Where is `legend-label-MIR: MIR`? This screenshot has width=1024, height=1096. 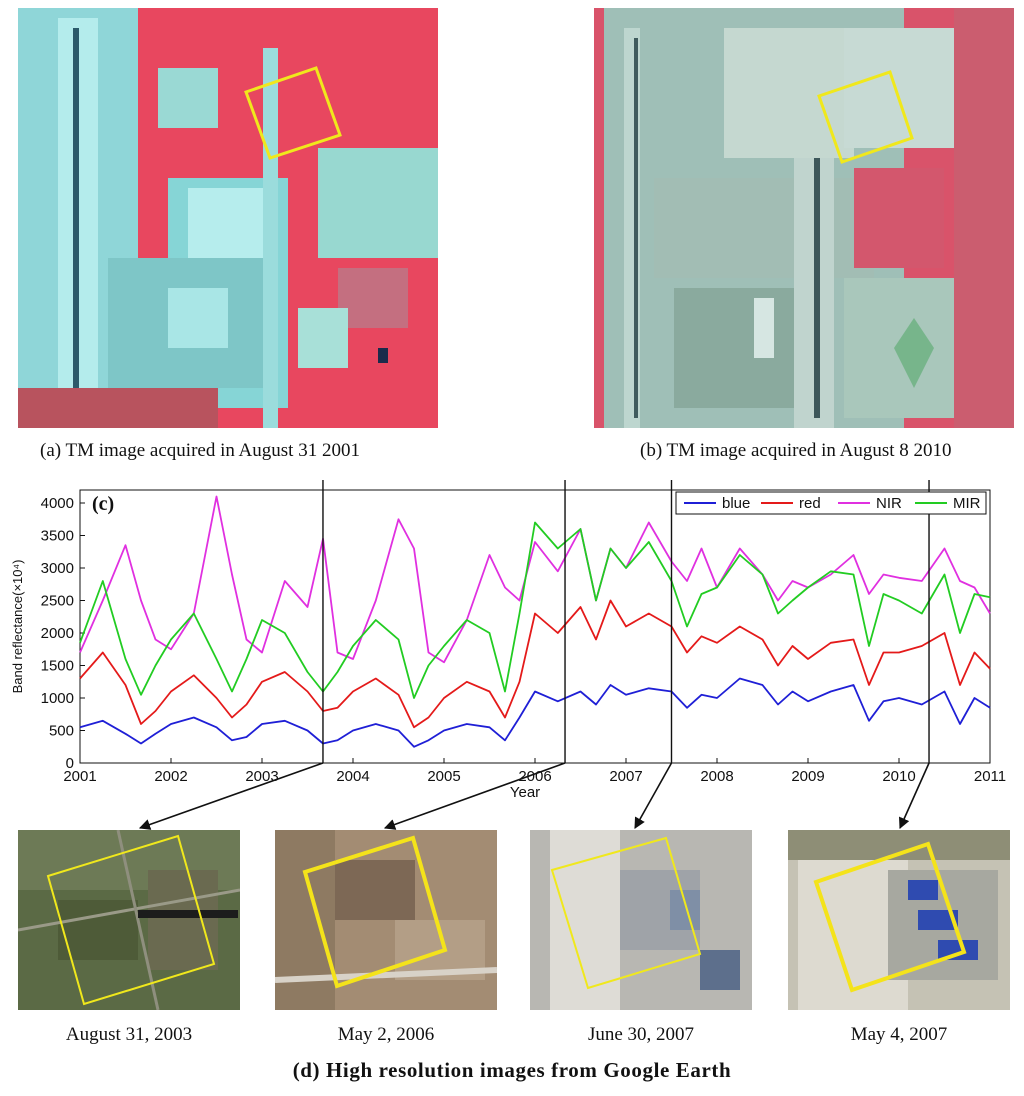 legend-label-MIR: MIR is located at coordinates (967, 503).